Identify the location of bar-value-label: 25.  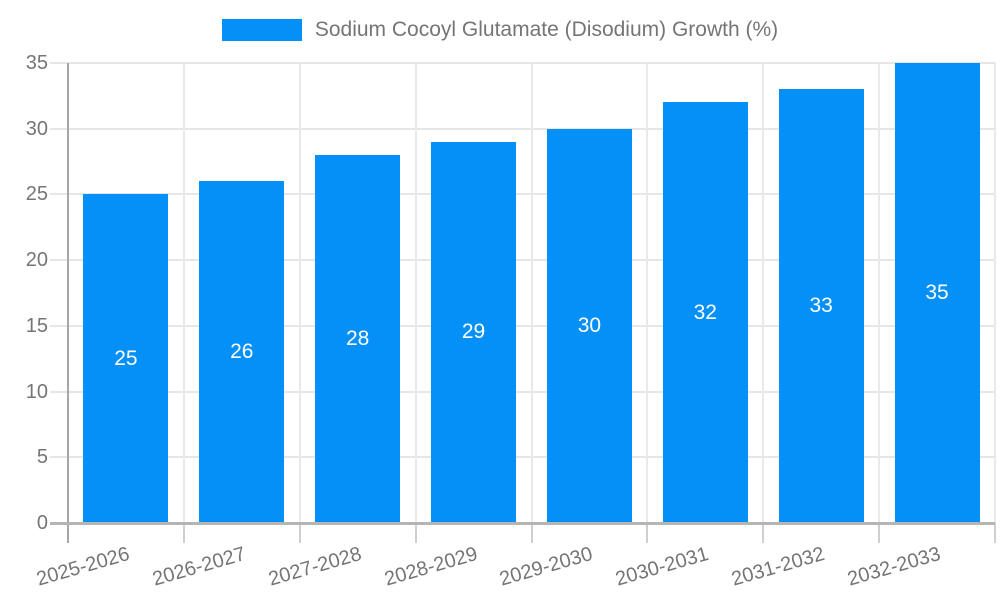
(126, 358).